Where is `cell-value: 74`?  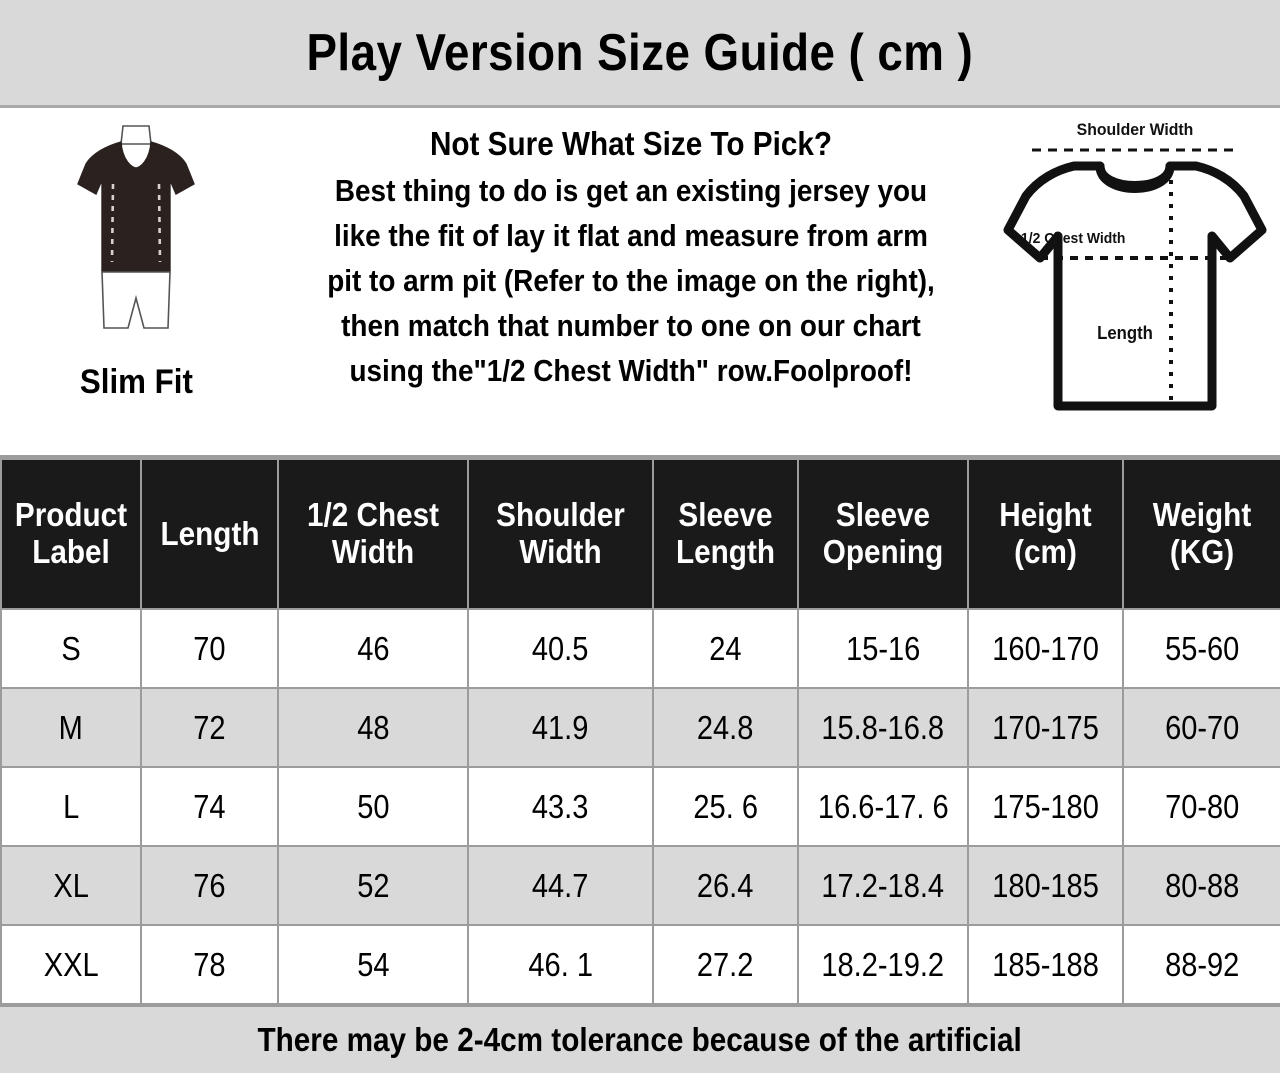 cell-value: 74 is located at coordinates (209, 806).